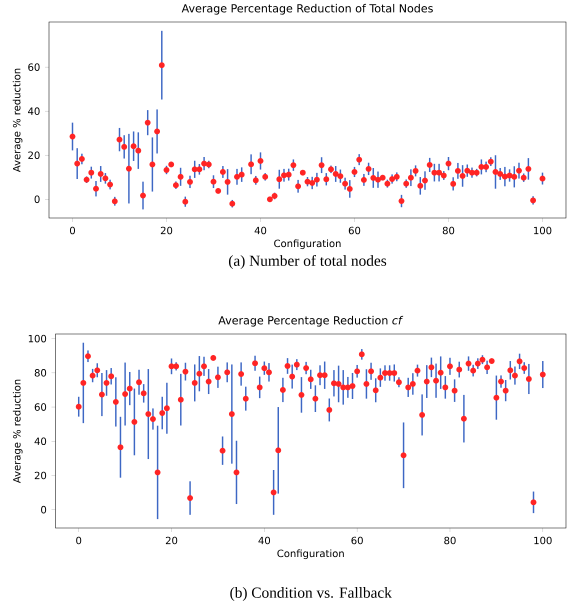  Describe the element at coordinates (307, 9) in the screenshot. I see `chart-title: Average Percentage Reduction of Total Nodes` at that location.